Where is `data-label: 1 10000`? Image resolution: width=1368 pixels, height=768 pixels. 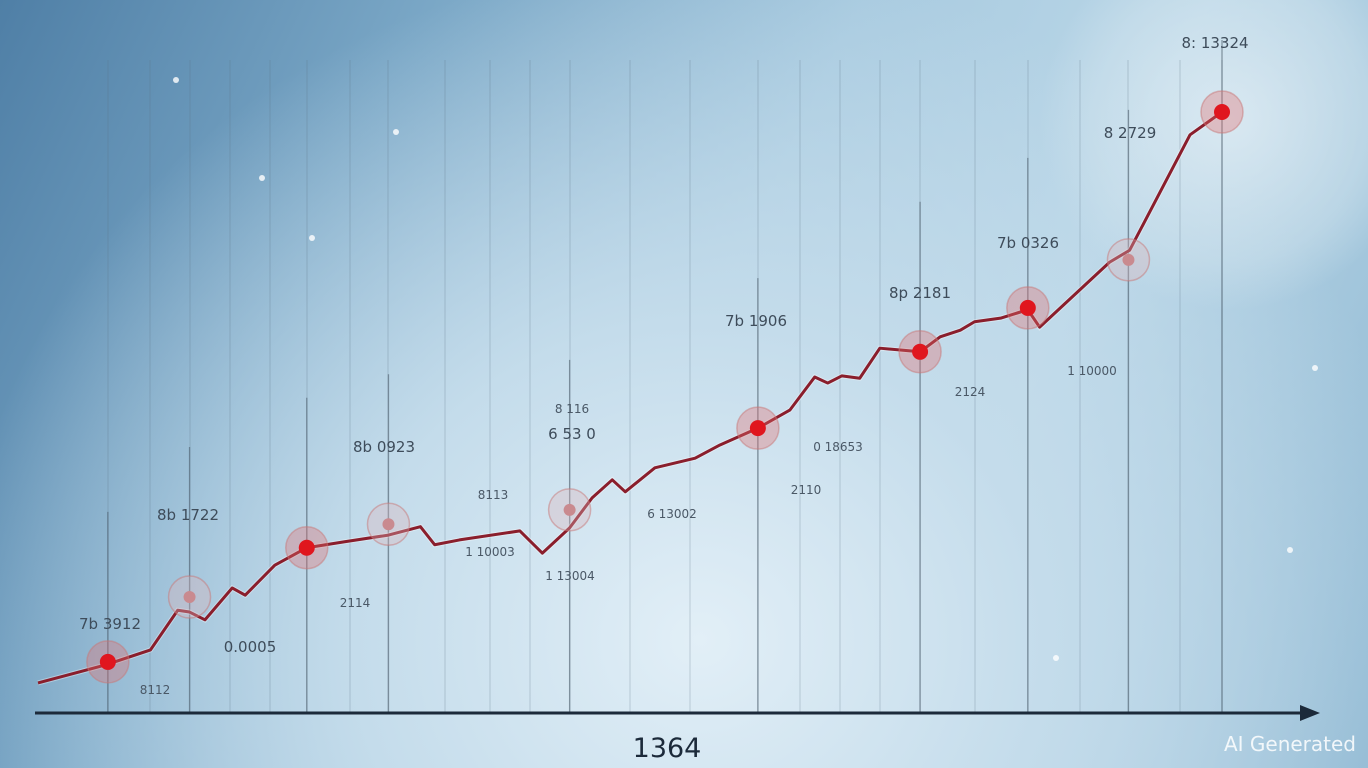
data-label: 1 10000 is located at coordinates (1092, 371).